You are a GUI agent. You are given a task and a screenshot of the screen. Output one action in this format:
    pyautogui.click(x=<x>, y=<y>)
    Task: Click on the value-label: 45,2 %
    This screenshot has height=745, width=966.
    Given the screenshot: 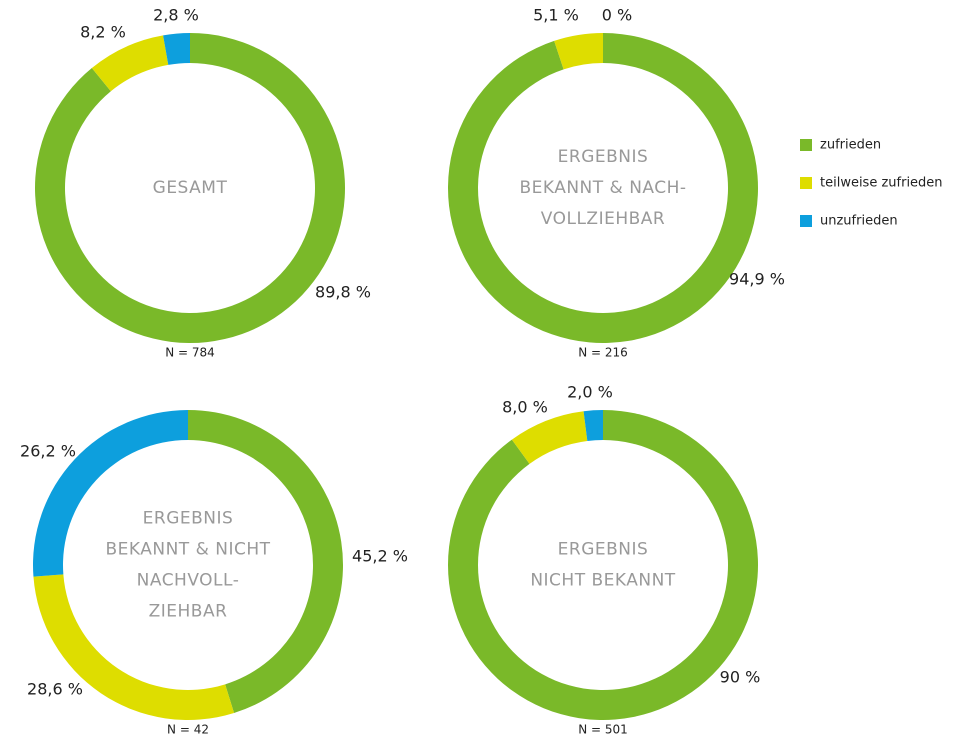 What is the action you would take?
    pyautogui.click(x=380, y=556)
    